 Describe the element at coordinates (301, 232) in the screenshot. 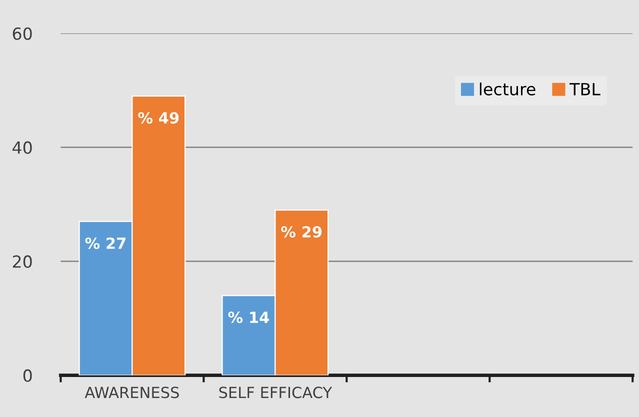

I see `data-label: % 29` at that location.